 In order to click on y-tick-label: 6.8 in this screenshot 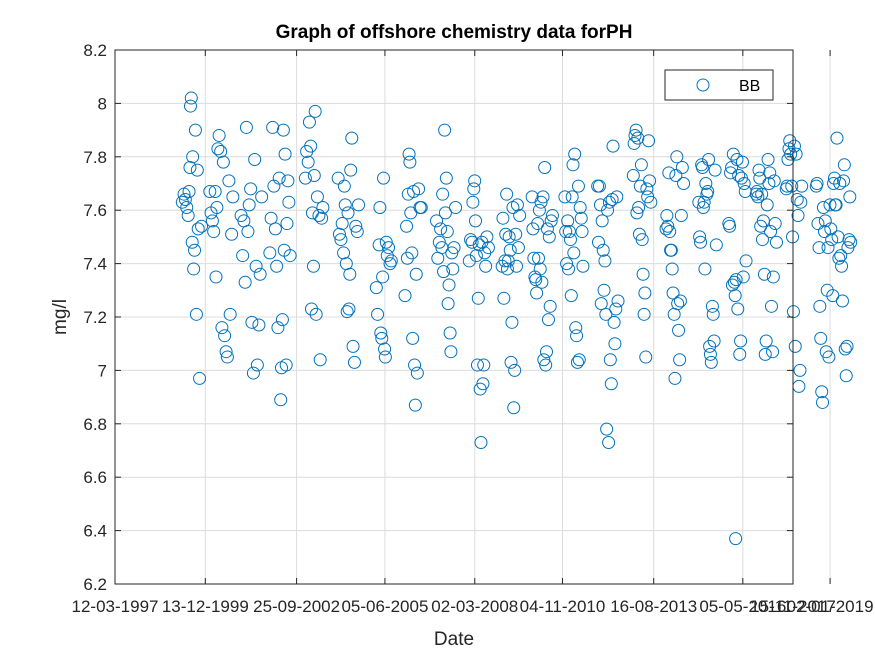, I will do `click(95, 424)`.